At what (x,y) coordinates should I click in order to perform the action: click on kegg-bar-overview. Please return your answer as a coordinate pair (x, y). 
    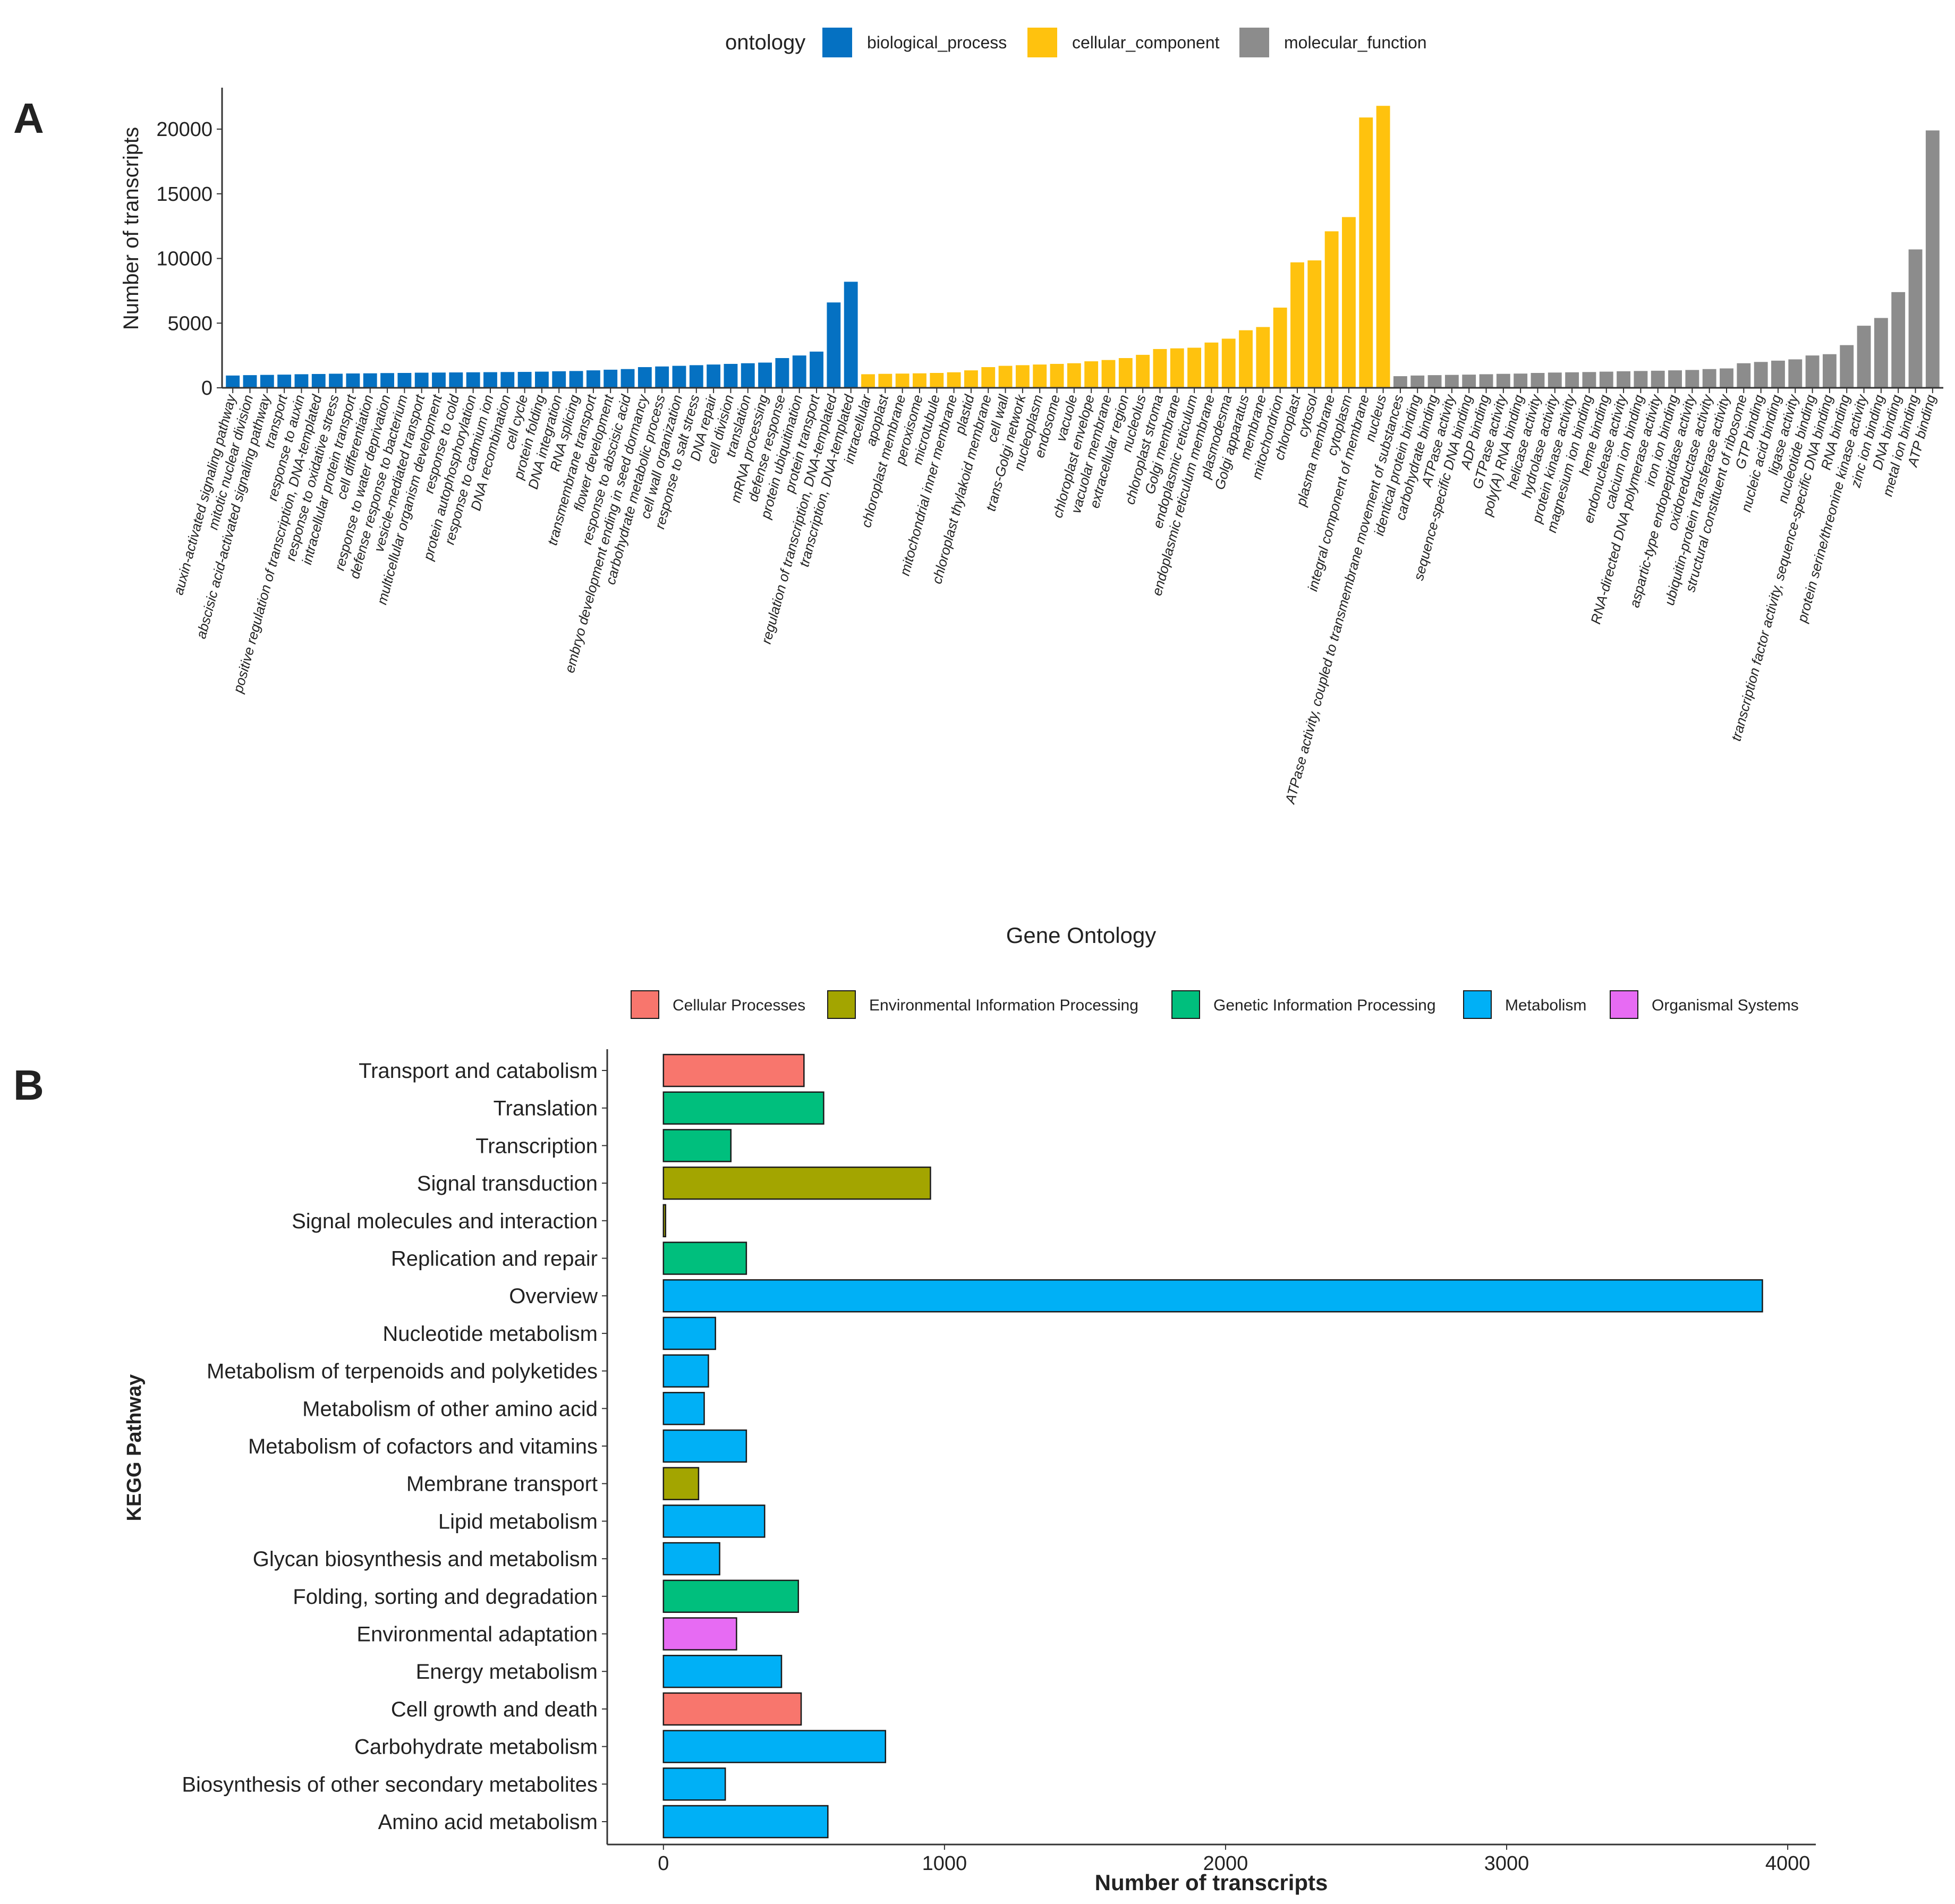
    Looking at the image, I should click on (1212, 1296).